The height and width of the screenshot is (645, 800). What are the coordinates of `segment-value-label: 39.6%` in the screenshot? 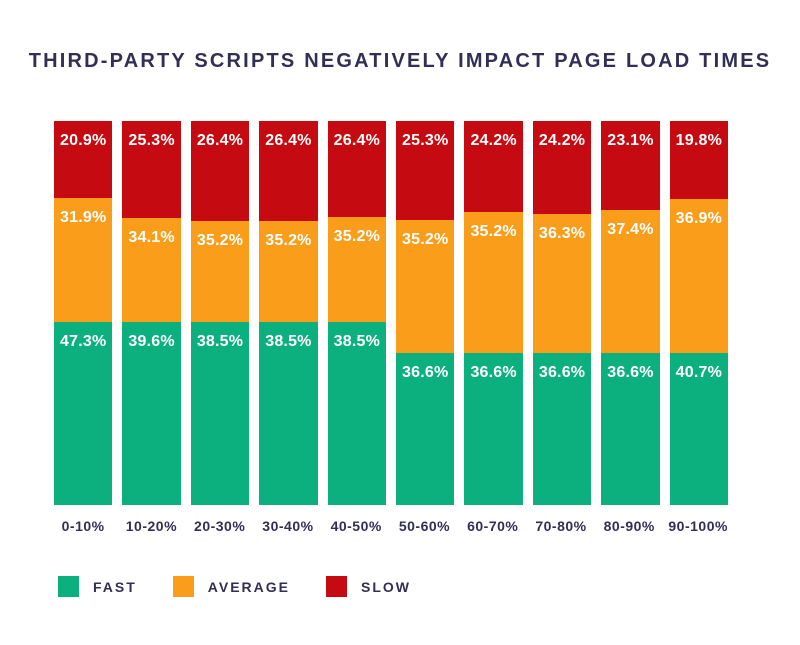 It's located at (151, 342).